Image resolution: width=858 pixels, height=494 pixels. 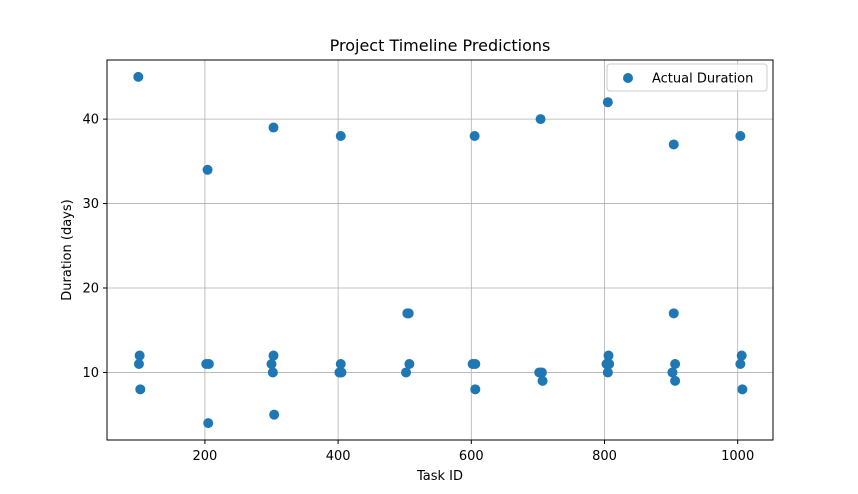 I want to click on y-axis-ticks: 10 20 30 40, so click(x=94, y=247).